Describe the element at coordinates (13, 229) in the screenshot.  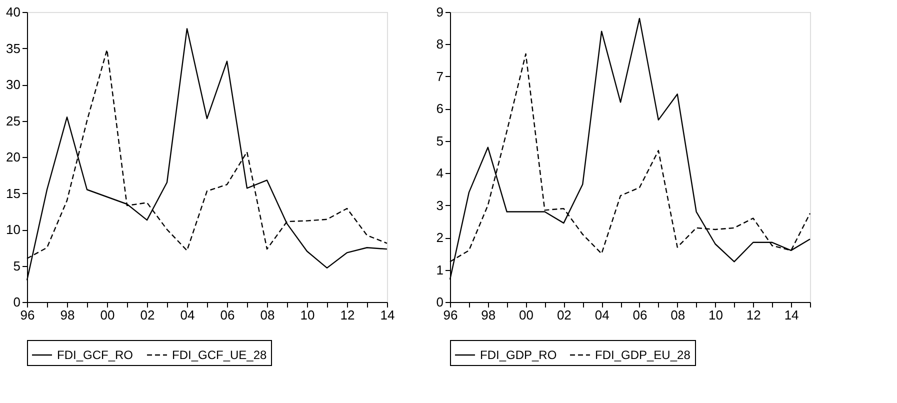
I see `y-tick-label: 10` at that location.